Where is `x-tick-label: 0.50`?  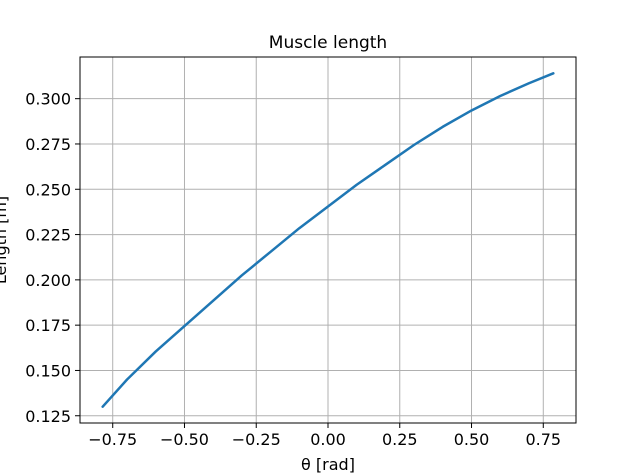 x-tick-label: 0.50 is located at coordinates (472, 439).